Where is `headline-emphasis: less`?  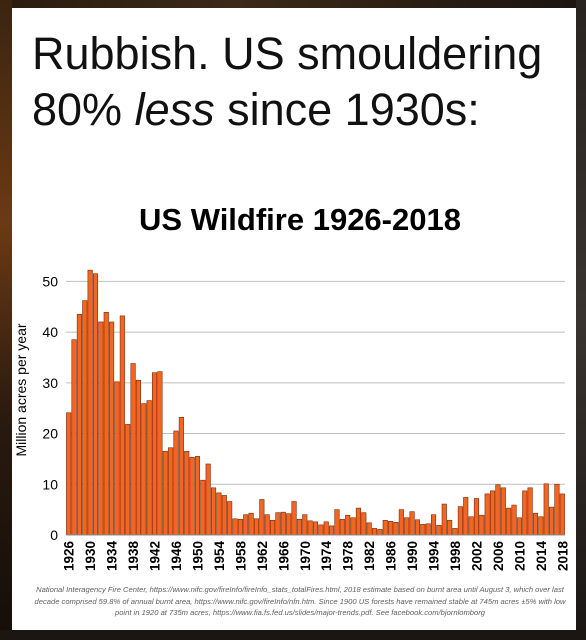 headline-emphasis: less is located at coordinates (174, 109).